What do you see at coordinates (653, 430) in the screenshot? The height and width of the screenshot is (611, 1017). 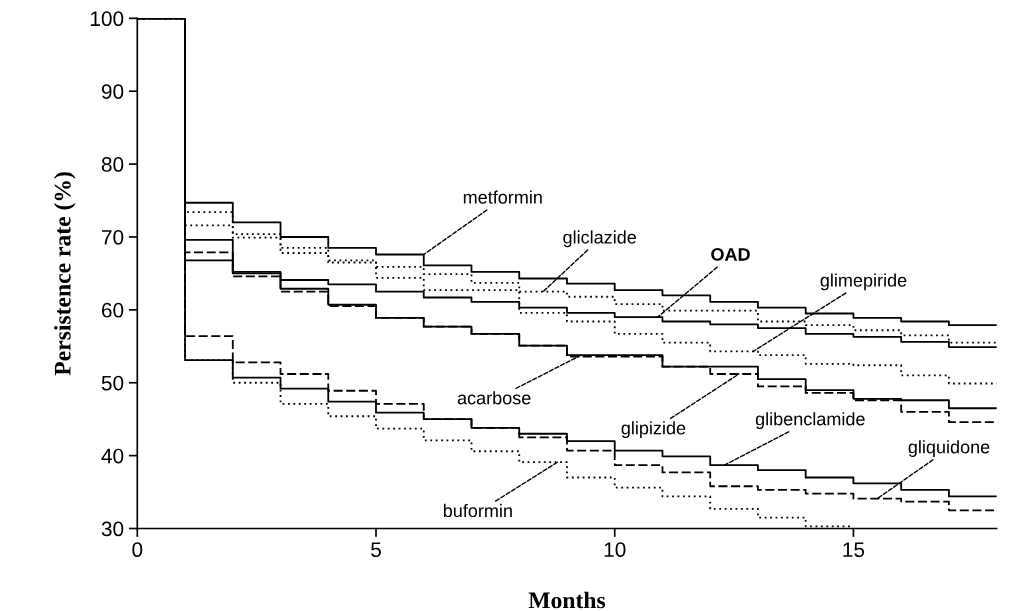 I see `annotation: glipizide` at bounding box center [653, 430].